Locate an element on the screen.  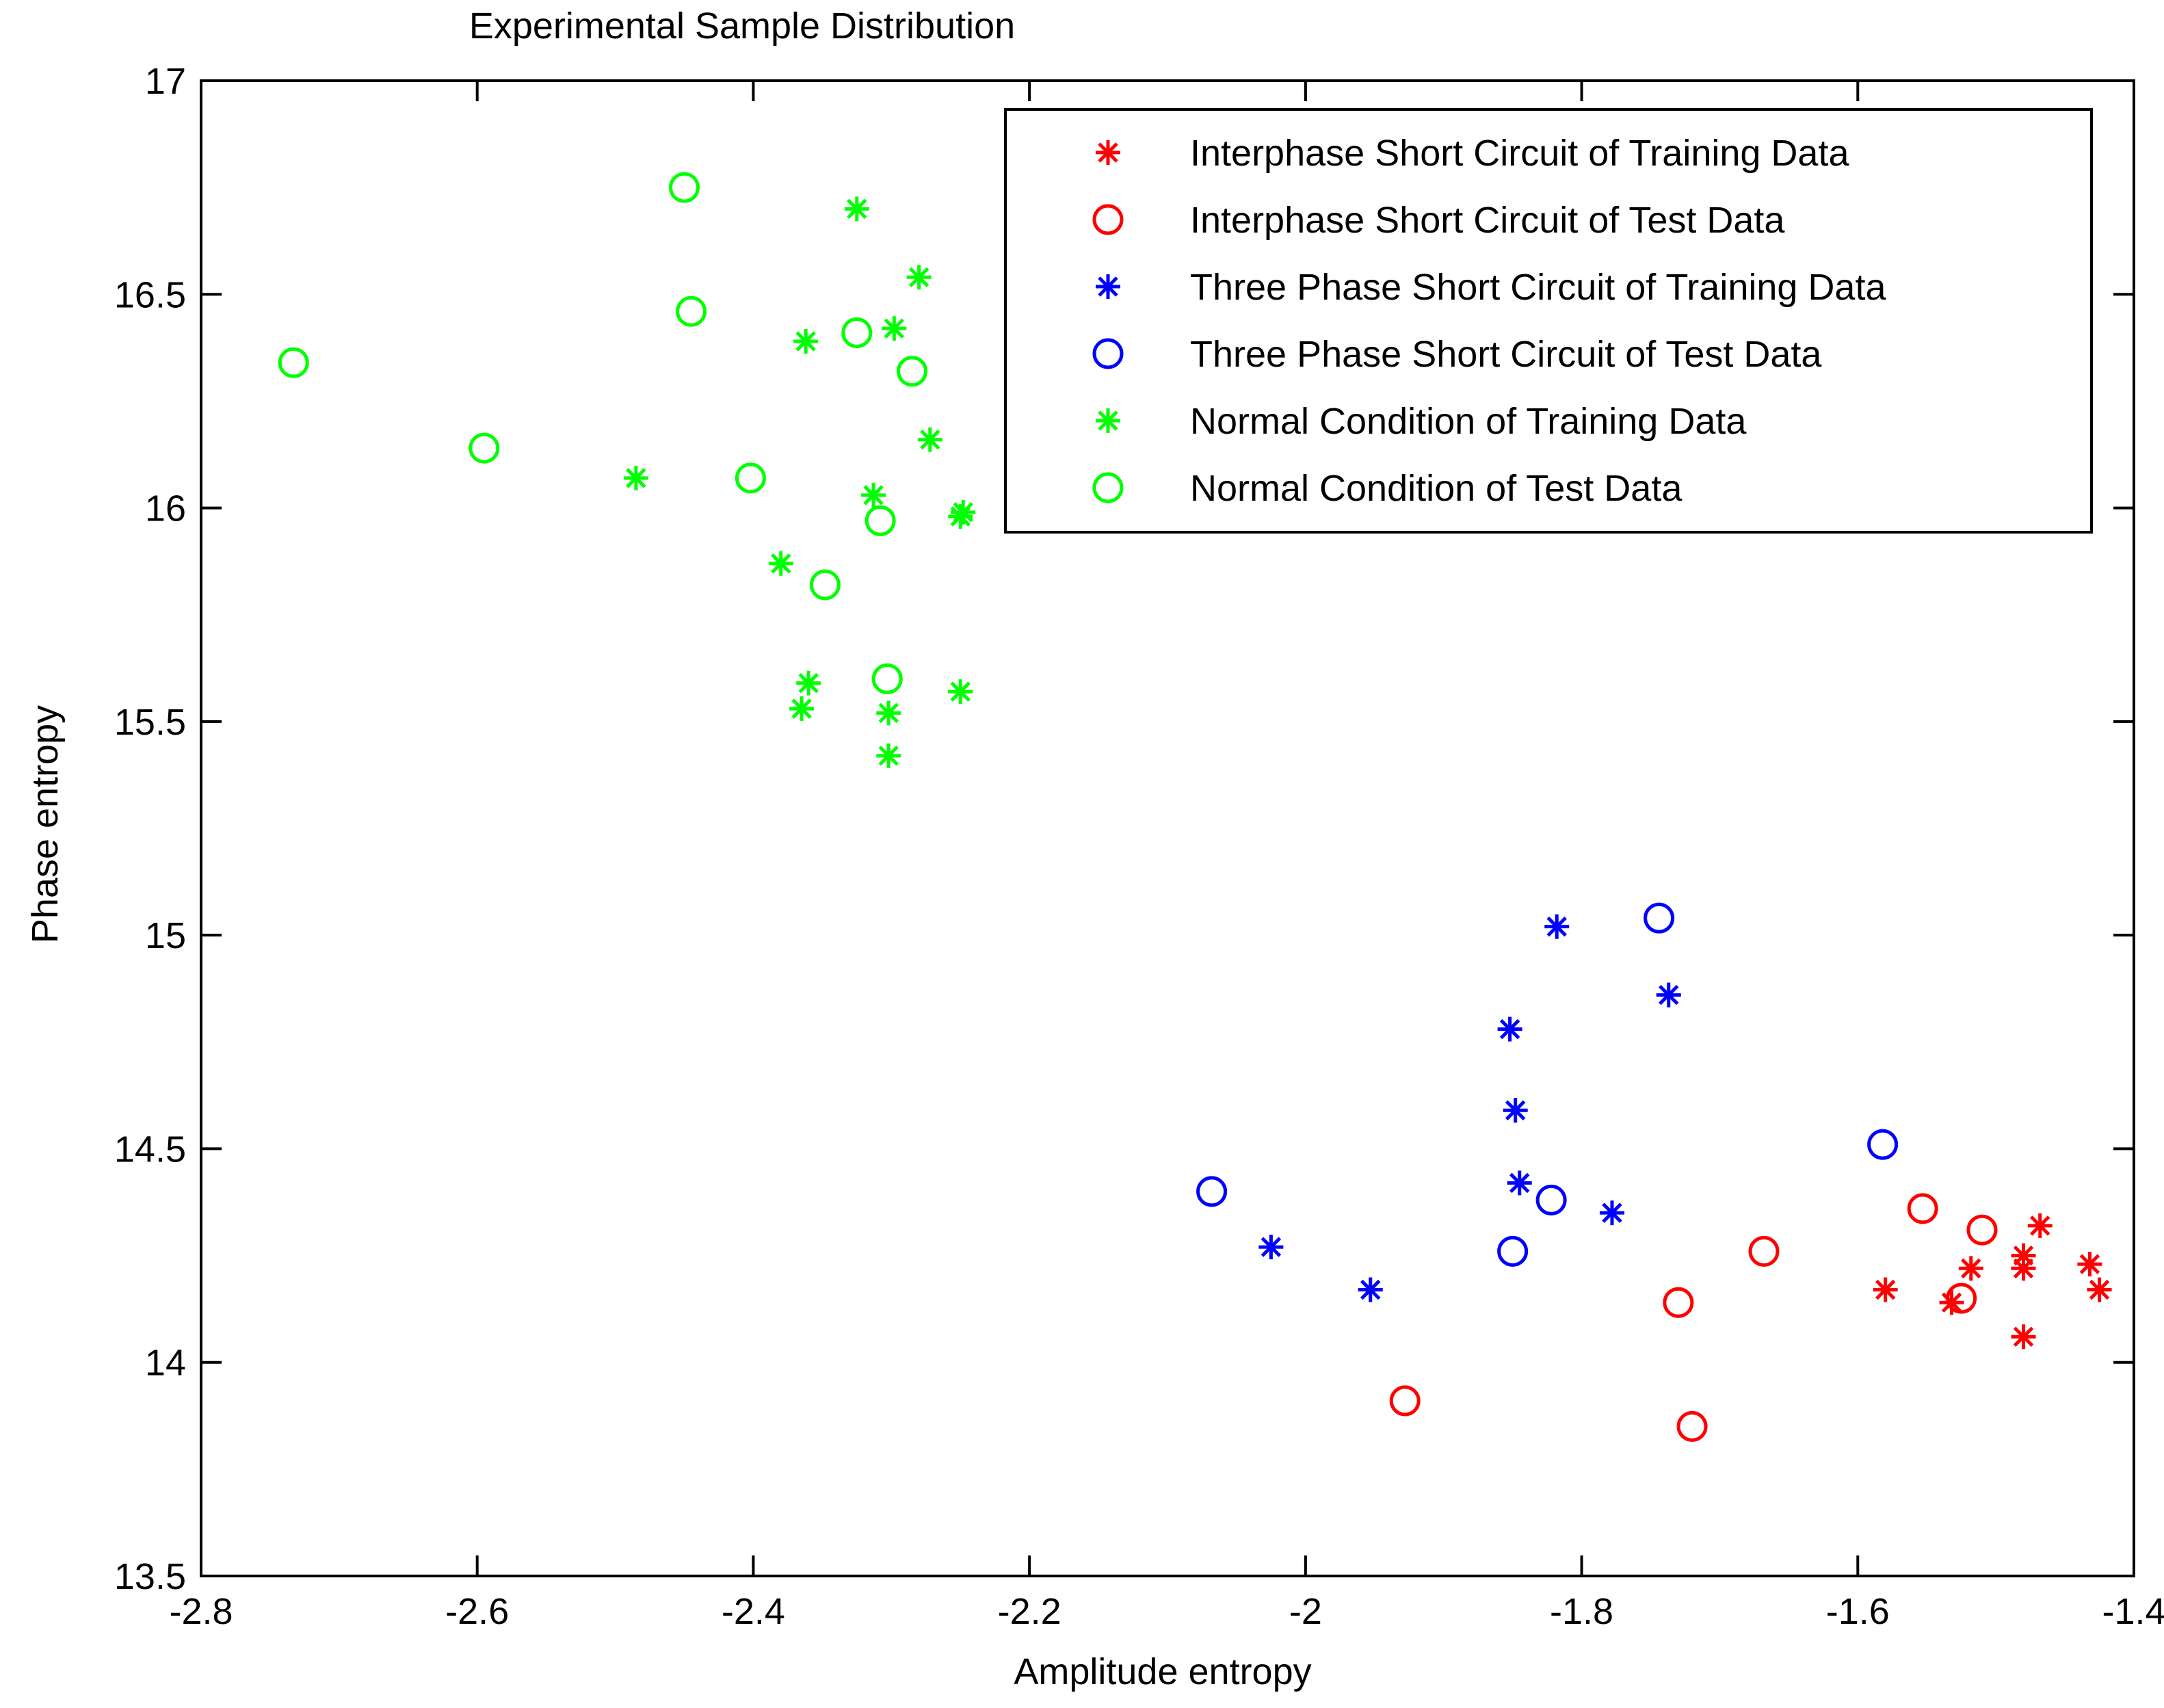
legend-entry-label: Interphase Short Circuit of Test Data is located at coordinates (1488, 220).